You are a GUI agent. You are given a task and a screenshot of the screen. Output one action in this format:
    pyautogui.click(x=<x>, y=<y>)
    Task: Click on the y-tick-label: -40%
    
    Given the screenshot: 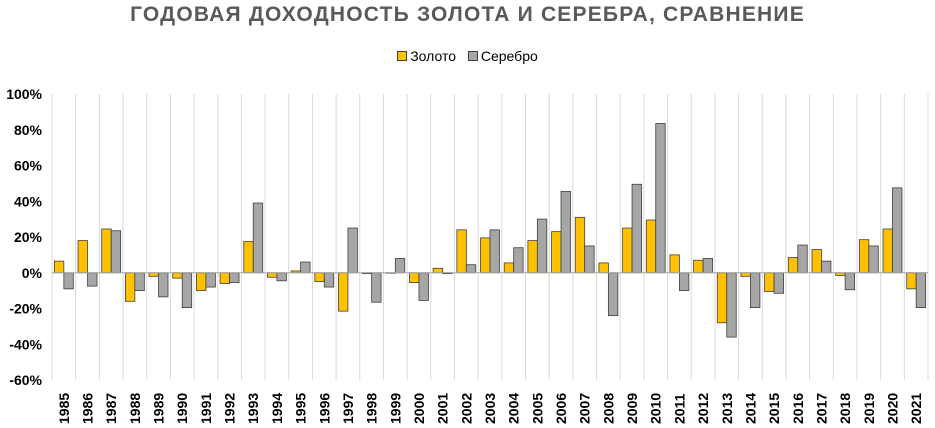 What is the action you would take?
    pyautogui.click(x=25, y=344)
    